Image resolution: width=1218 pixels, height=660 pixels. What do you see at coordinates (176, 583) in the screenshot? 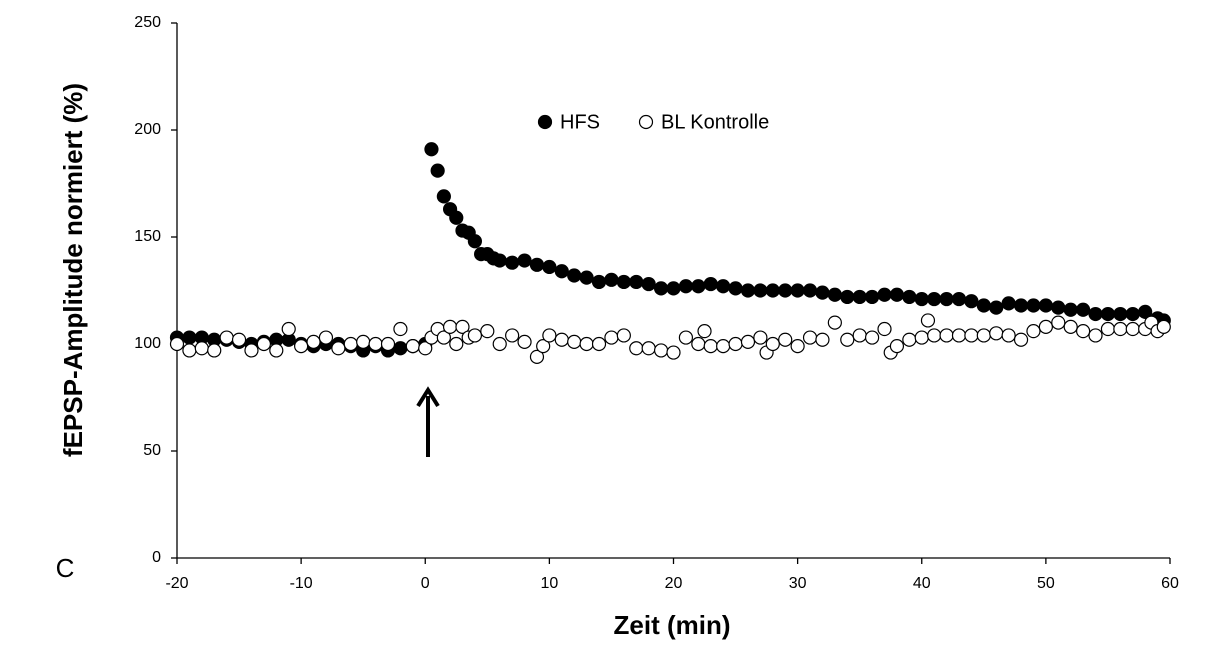
I see `x-tick-label: -20` at bounding box center [176, 583].